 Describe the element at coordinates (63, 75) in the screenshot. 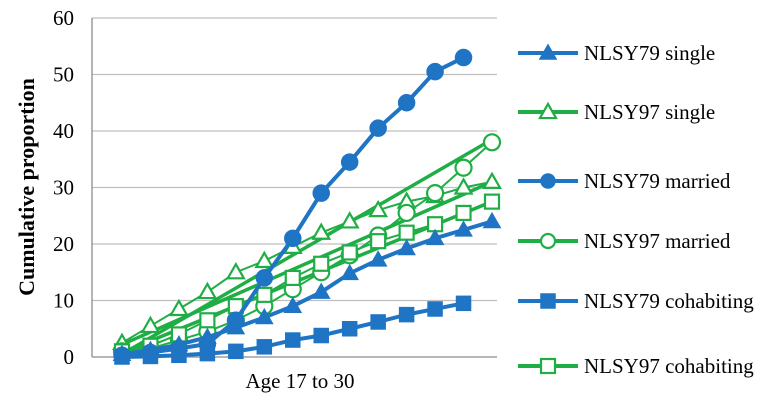

I see `y-tick-label: 50` at that location.